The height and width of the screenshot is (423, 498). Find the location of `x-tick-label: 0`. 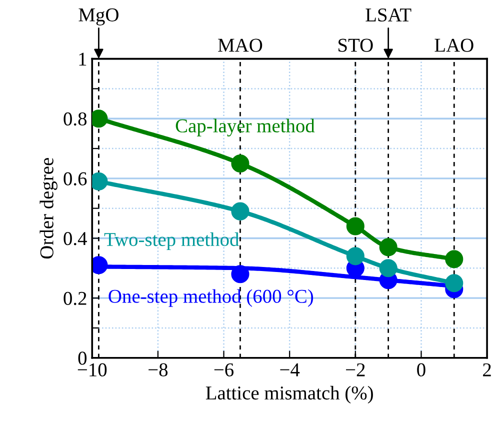

x-tick-label: 0 is located at coordinates (421, 369).